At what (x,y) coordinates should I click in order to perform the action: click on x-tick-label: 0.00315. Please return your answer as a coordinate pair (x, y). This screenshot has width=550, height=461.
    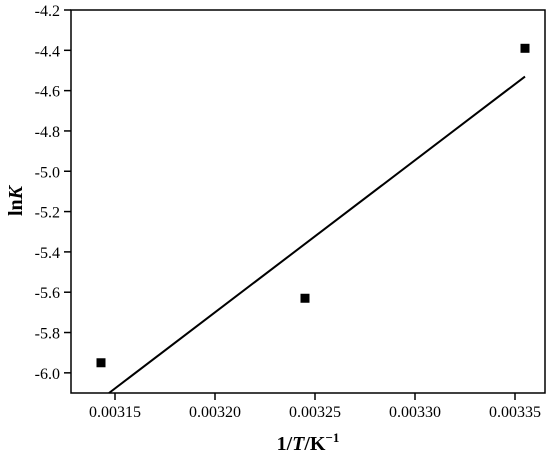
    Looking at the image, I should click on (115, 412).